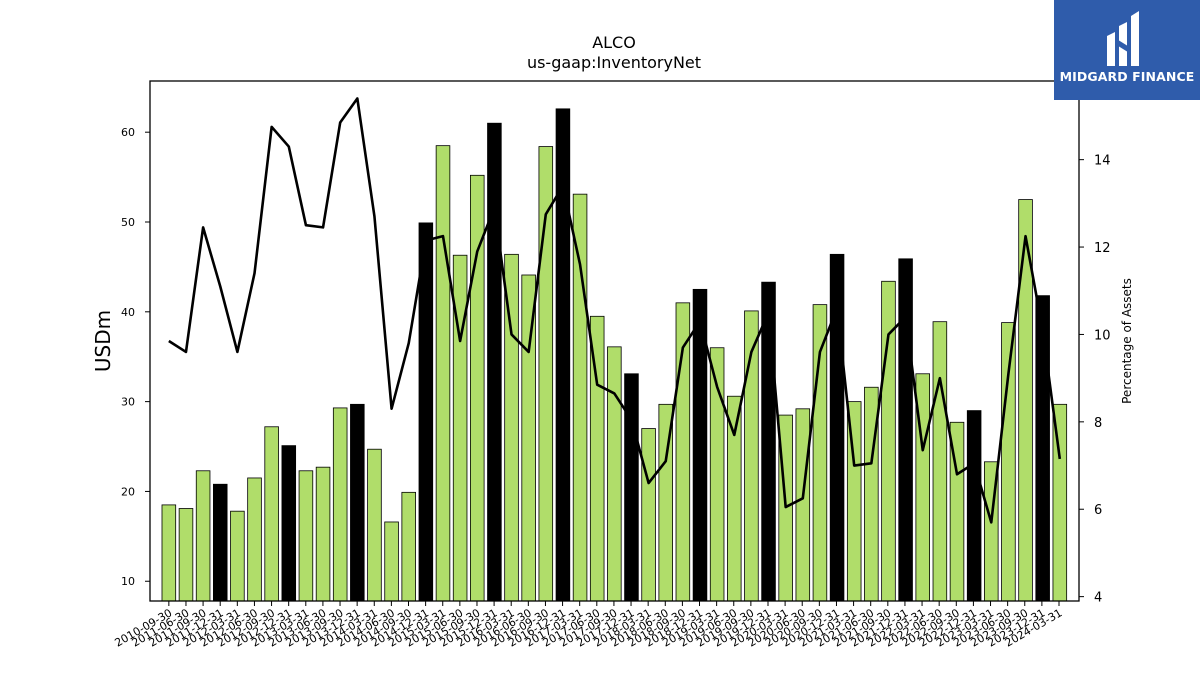 The height and width of the screenshot is (675, 1200). What do you see at coordinates (1102, 161) in the screenshot?
I see `y2-tick-label-14: 14` at bounding box center [1102, 161].